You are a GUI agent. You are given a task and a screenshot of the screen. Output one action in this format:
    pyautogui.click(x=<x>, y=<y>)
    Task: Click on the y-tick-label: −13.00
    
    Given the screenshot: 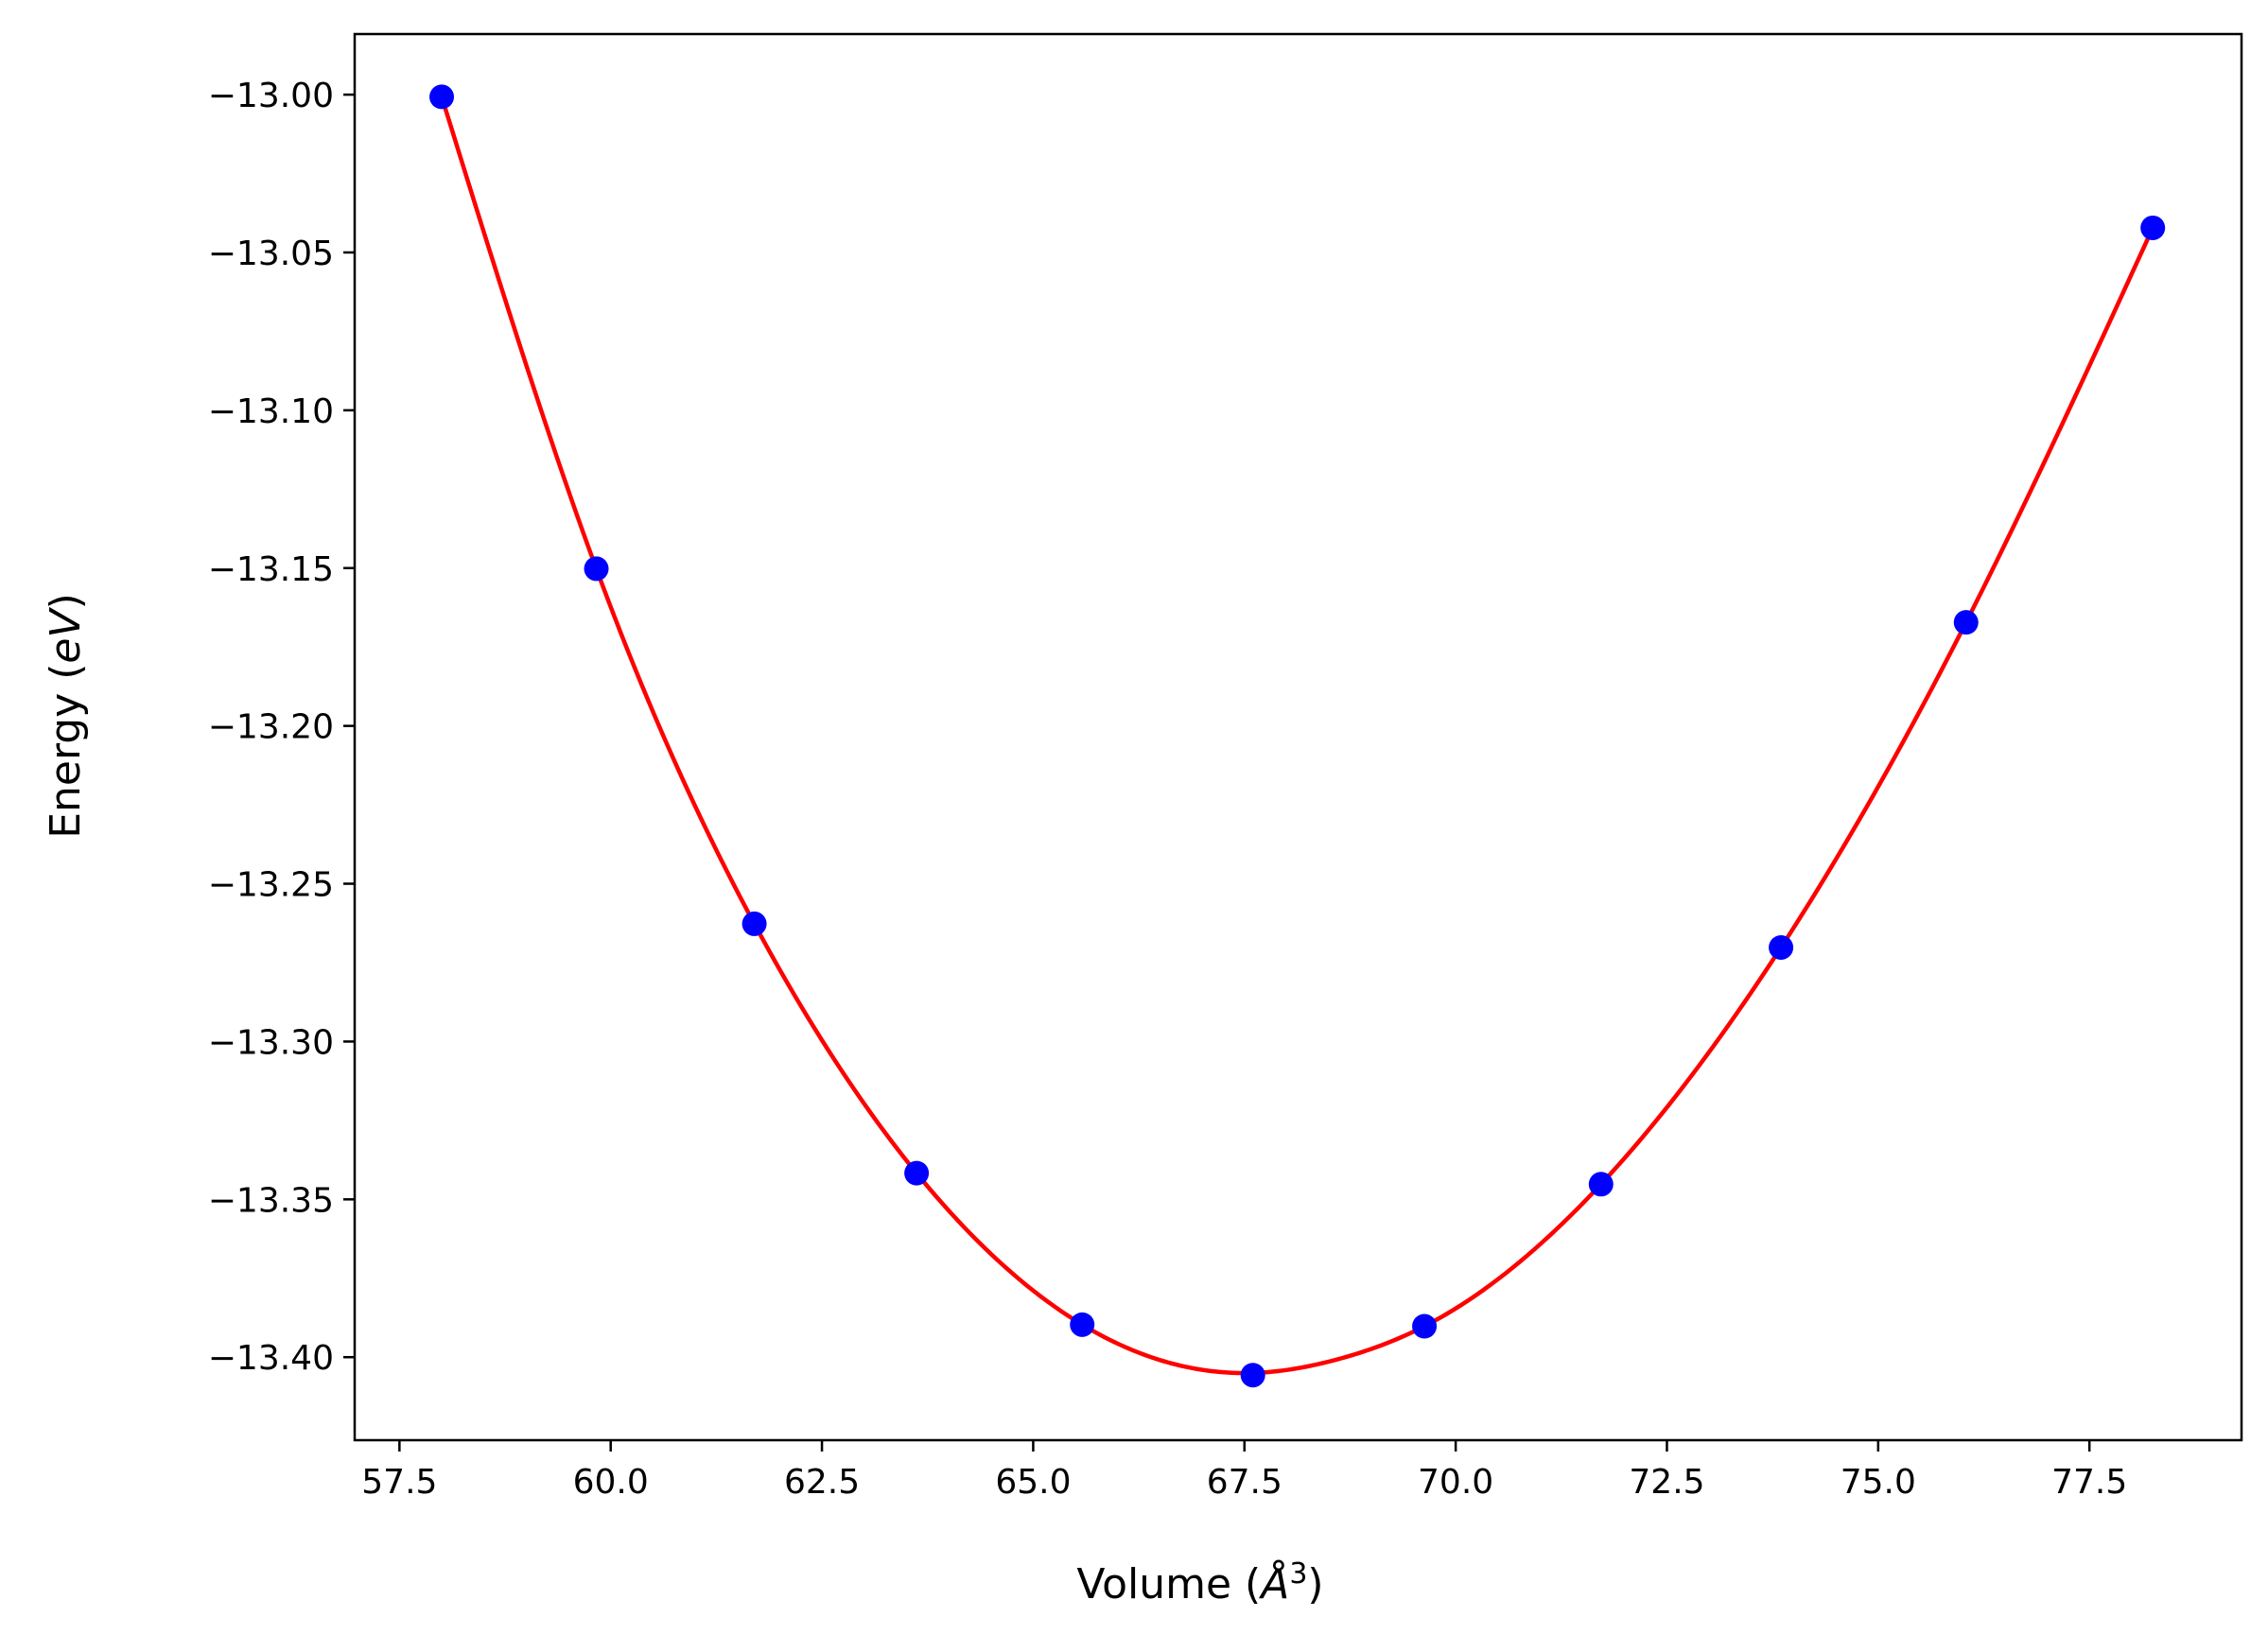 What is the action you would take?
    pyautogui.click(x=271, y=96)
    